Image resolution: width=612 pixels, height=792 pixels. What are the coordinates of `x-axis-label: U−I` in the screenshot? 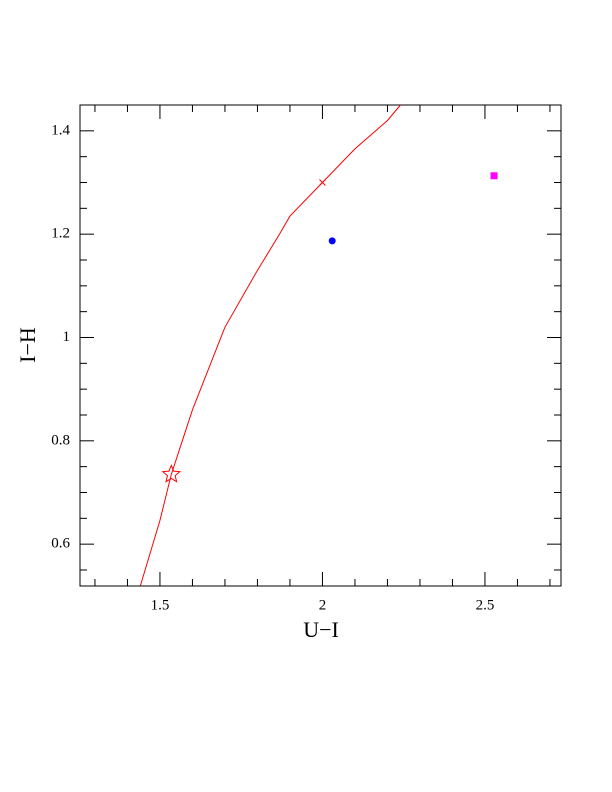 It's located at (321, 629).